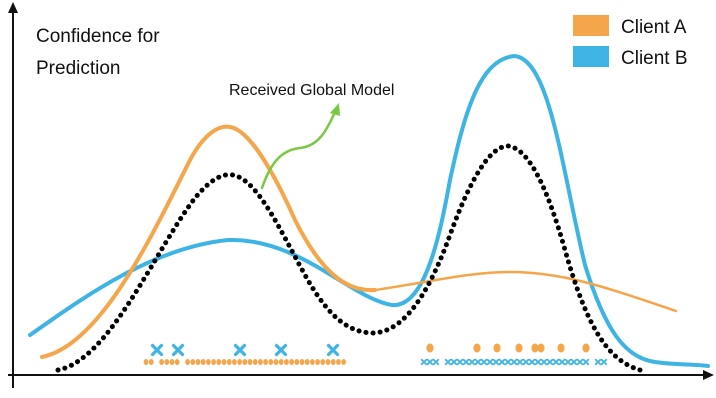 The height and width of the screenshot is (398, 716). Describe the element at coordinates (525, 291) in the screenshot. I see `client-a-confidence-tail` at that location.